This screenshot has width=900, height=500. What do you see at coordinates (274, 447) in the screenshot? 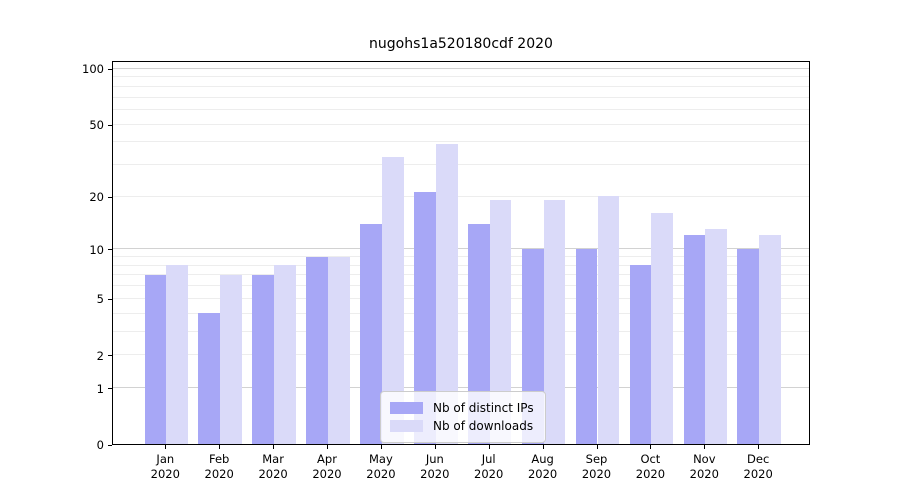
I see `x-tick-mar` at bounding box center [274, 447].